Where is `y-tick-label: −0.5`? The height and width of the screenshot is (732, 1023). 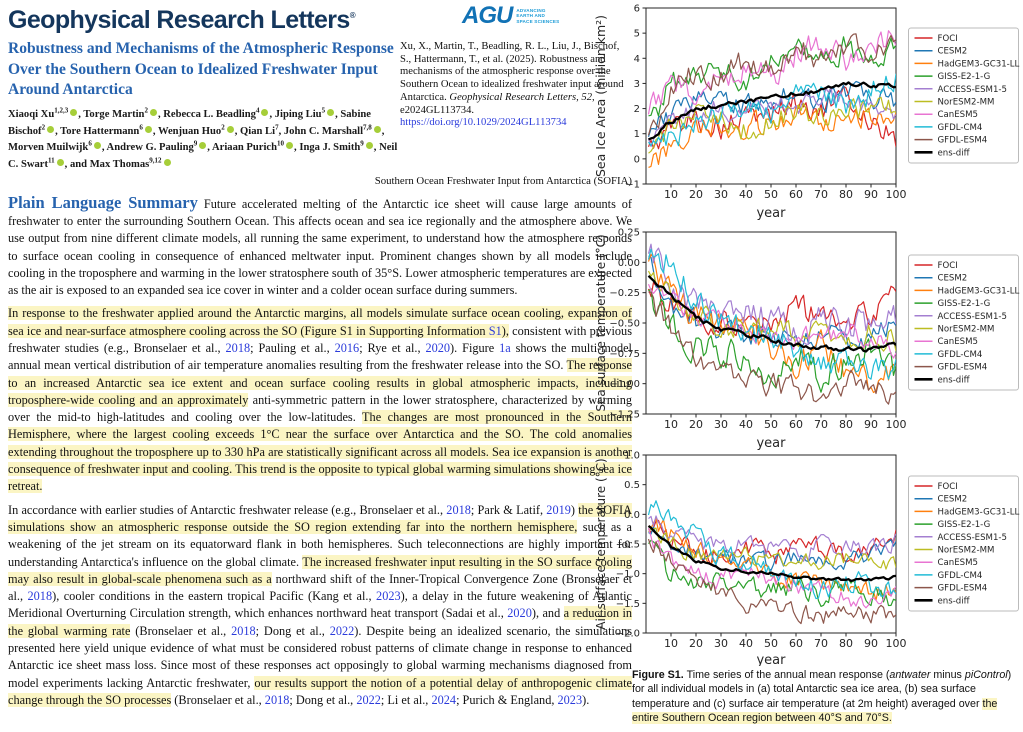
y-tick-label: −0.5 is located at coordinates (628, 545).